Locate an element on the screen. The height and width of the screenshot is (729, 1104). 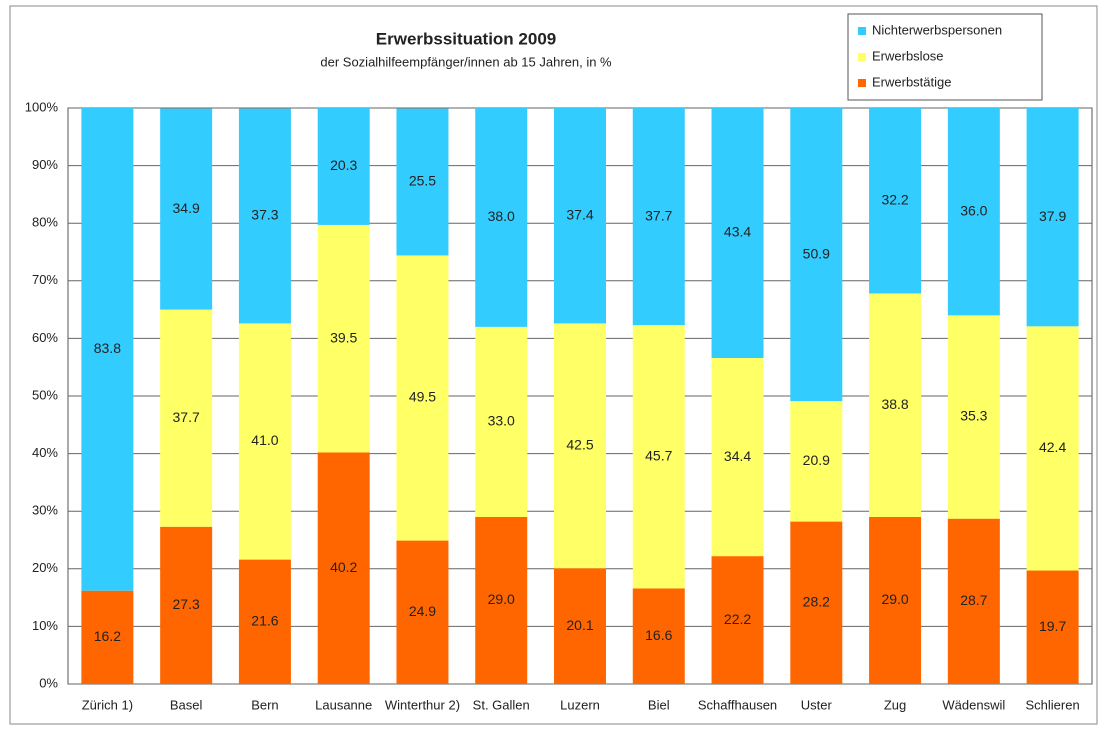
data-label: 35.3 is located at coordinates (973, 416).